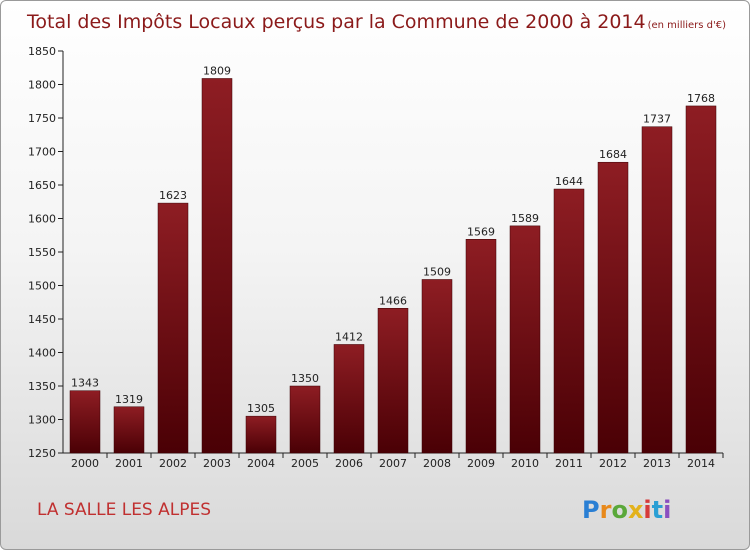 Image resolution: width=750 pixels, height=551 pixels. I want to click on commune-name: LA SALLE LES ALPES, so click(124, 510).